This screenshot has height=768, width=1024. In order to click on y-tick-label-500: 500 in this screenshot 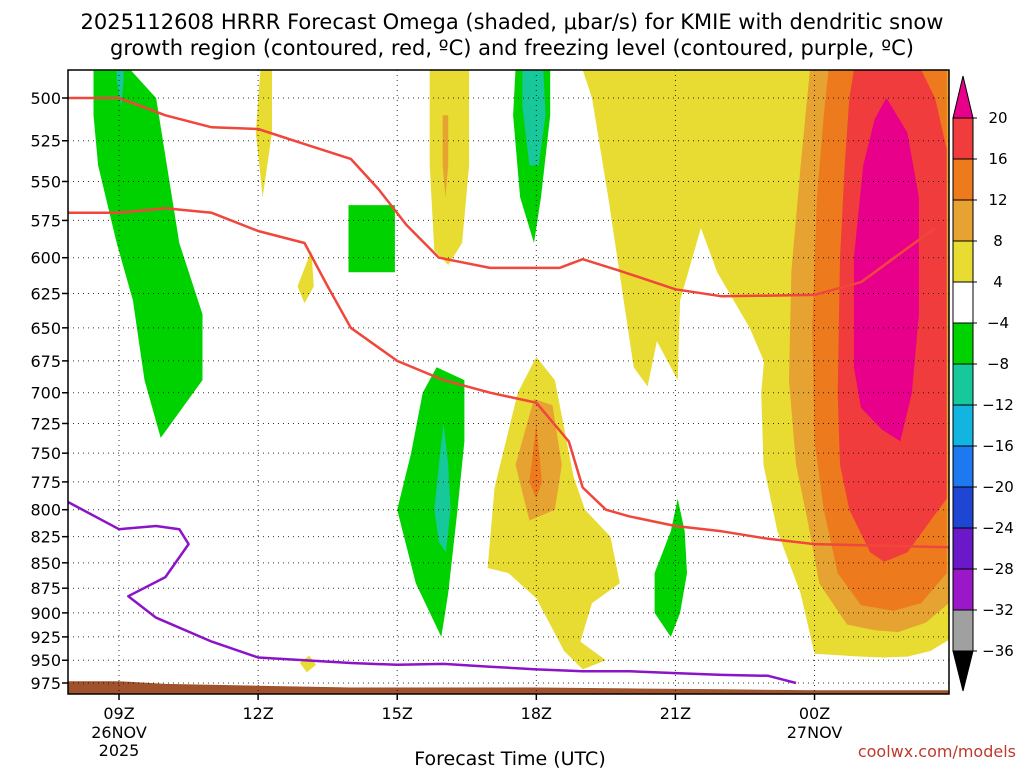, I will do `click(45, 98)`.